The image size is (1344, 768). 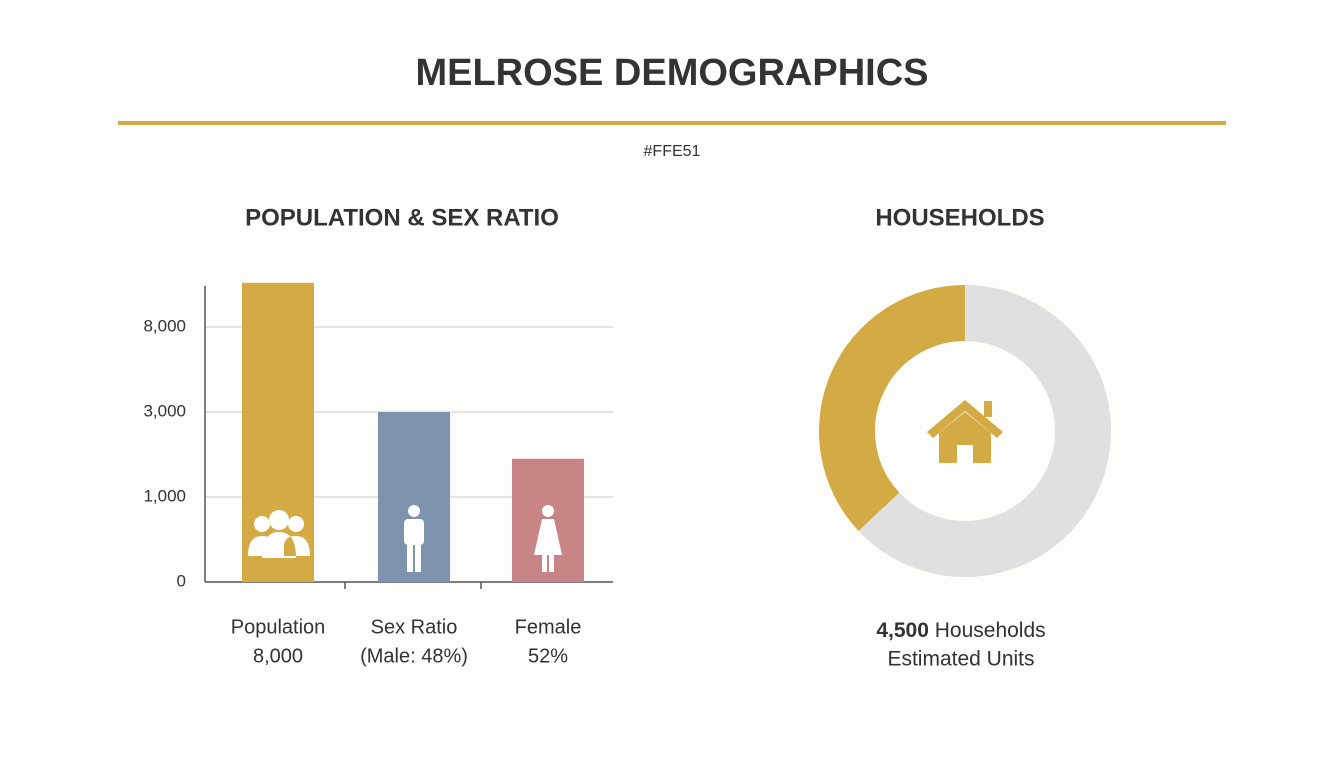 What do you see at coordinates (902, 630) in the screenshot?
I see `total-value: 4,500` at bounding box center [902, 630].